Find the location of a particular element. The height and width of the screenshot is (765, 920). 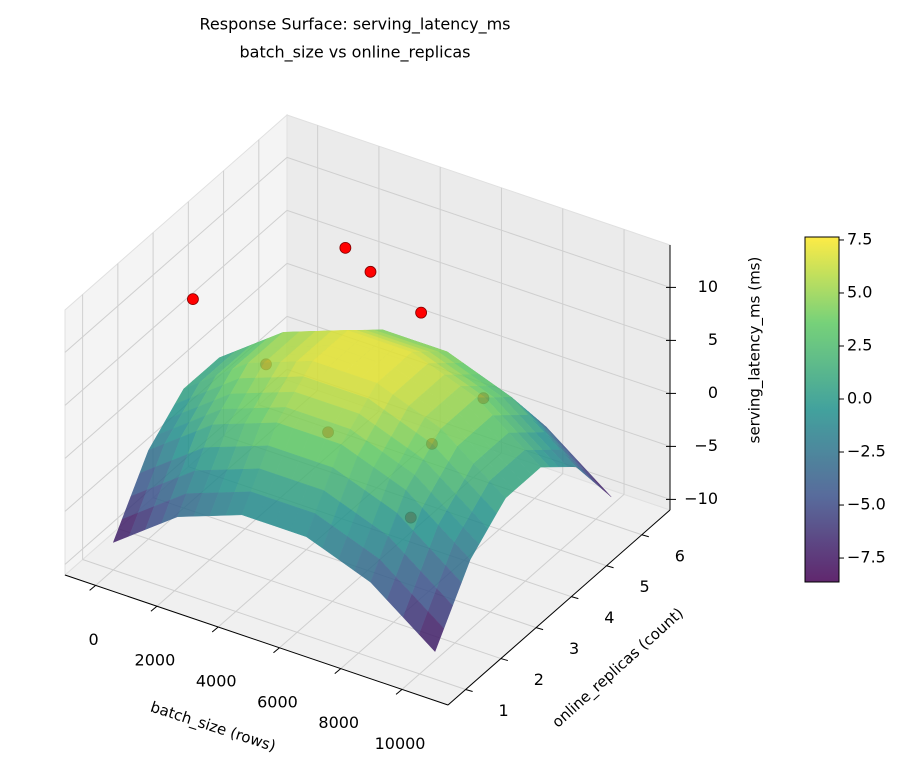

x-tick-label: 10000 is located at coordinates (400, 743).